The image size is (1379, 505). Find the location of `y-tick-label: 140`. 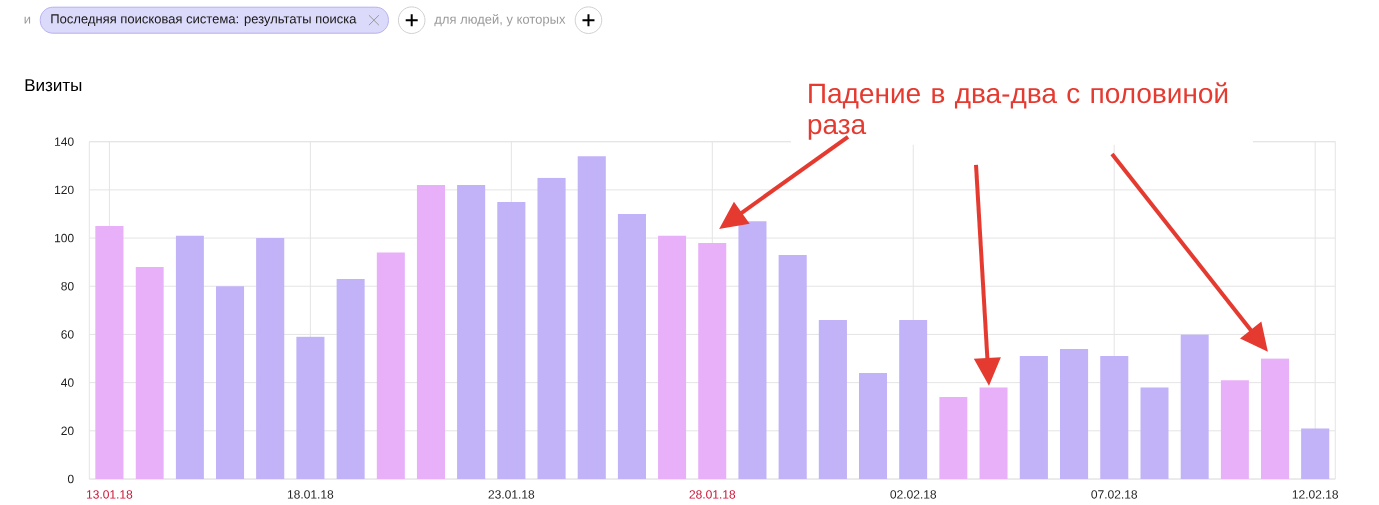

y-tick-label: 140 is located at coordinates (64, 141).